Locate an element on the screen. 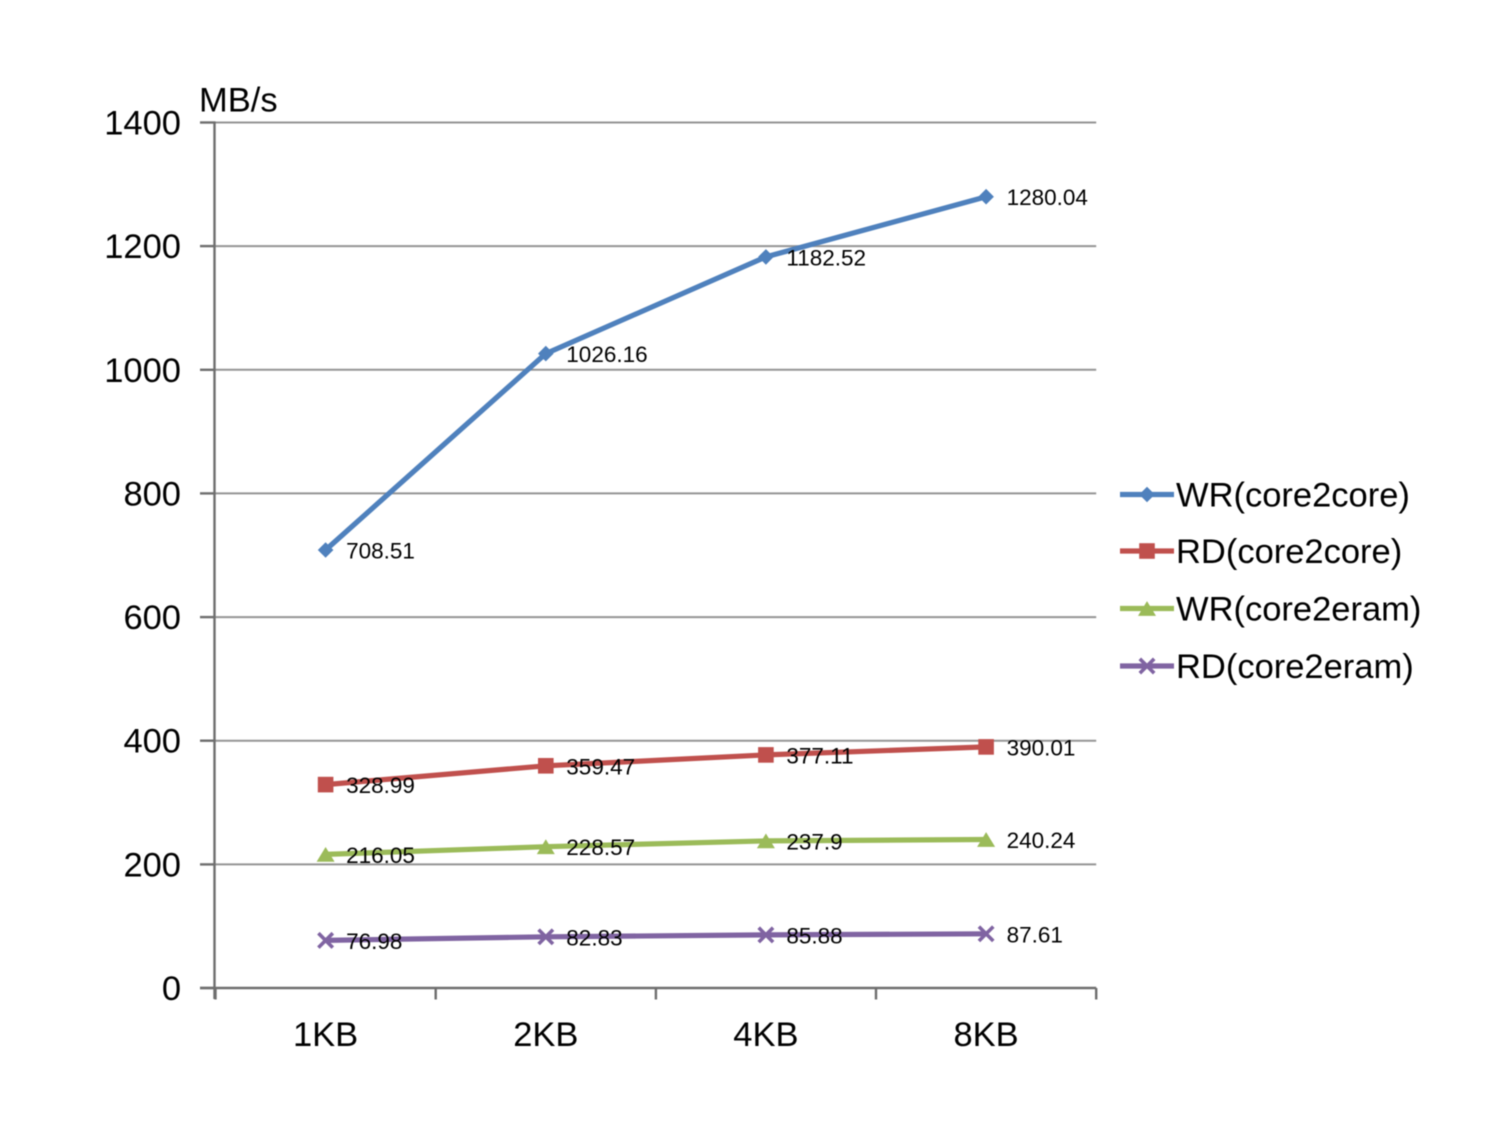 Image resolution: width=1500 pixels, height=1125 pixels. svg-text: 87.61 is located at coordinates (1035, 934).